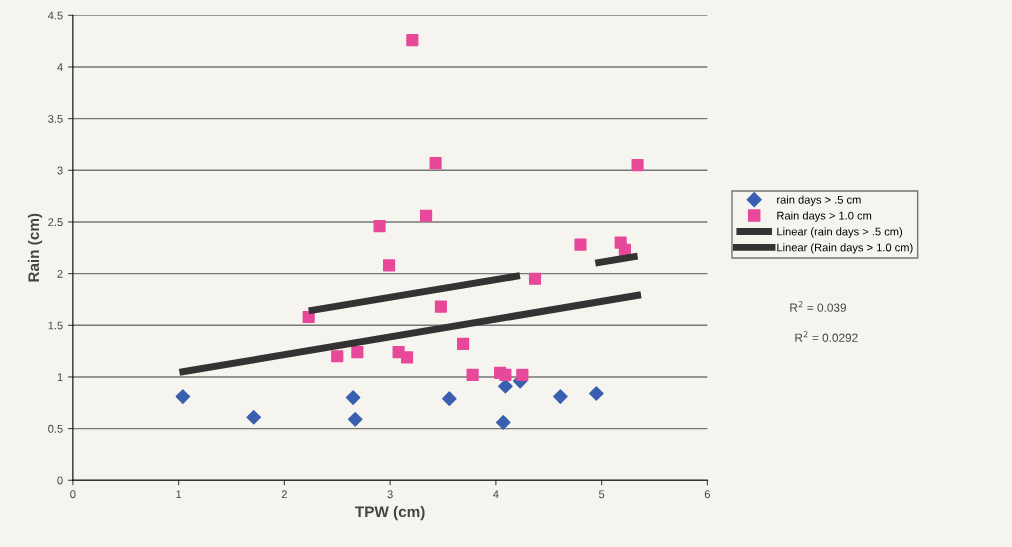 The width and height of the screenshot is (1012, 547). I want to click on x-tick-label: 6, so click(707, 494).